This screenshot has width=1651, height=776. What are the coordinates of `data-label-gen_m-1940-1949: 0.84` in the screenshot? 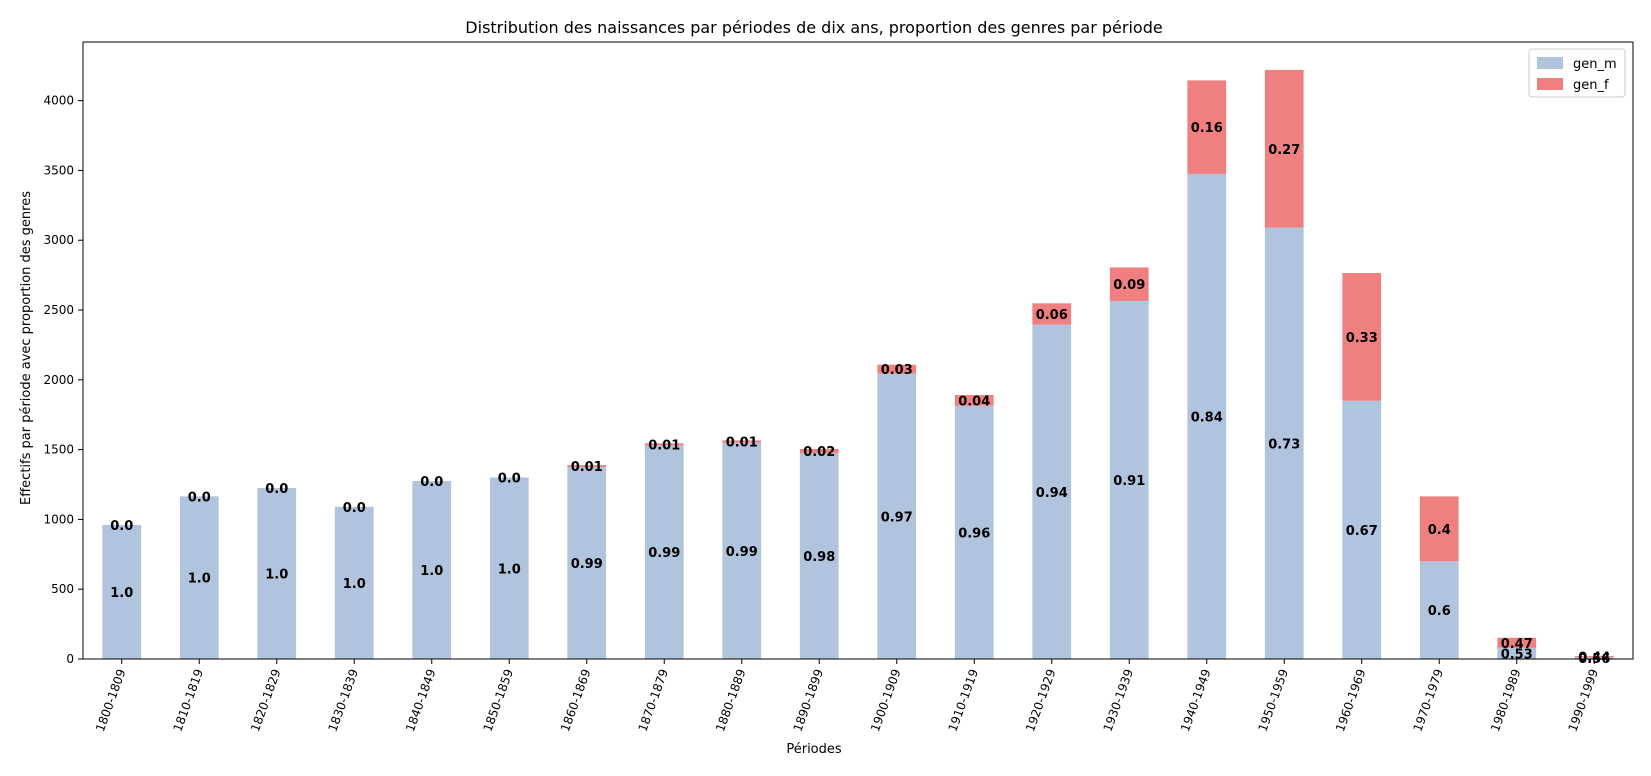 It's located at (1207, 417).